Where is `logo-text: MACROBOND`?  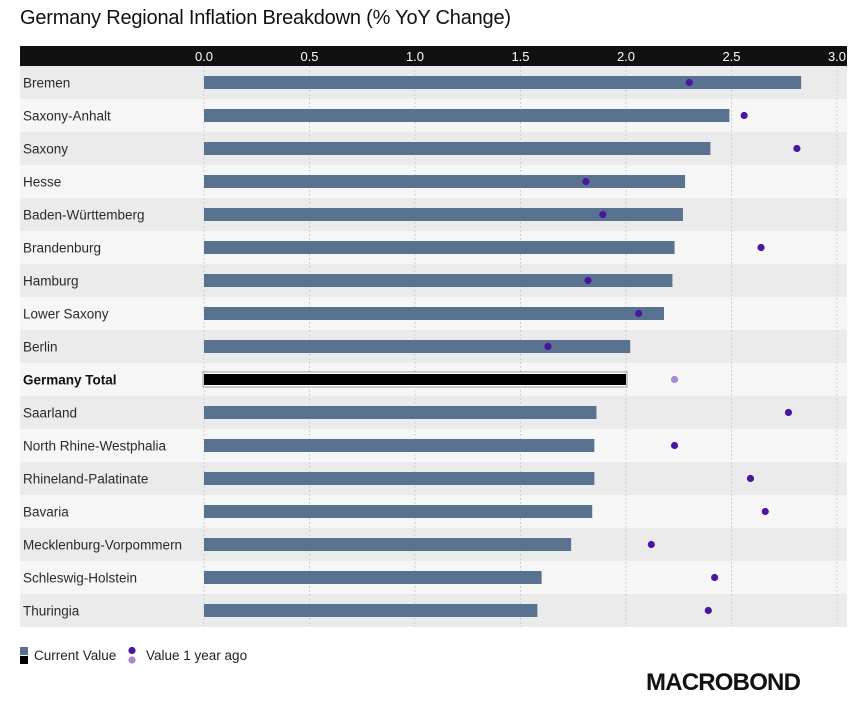 logo-text: MACROBOND is located at coordinates (723, 682).